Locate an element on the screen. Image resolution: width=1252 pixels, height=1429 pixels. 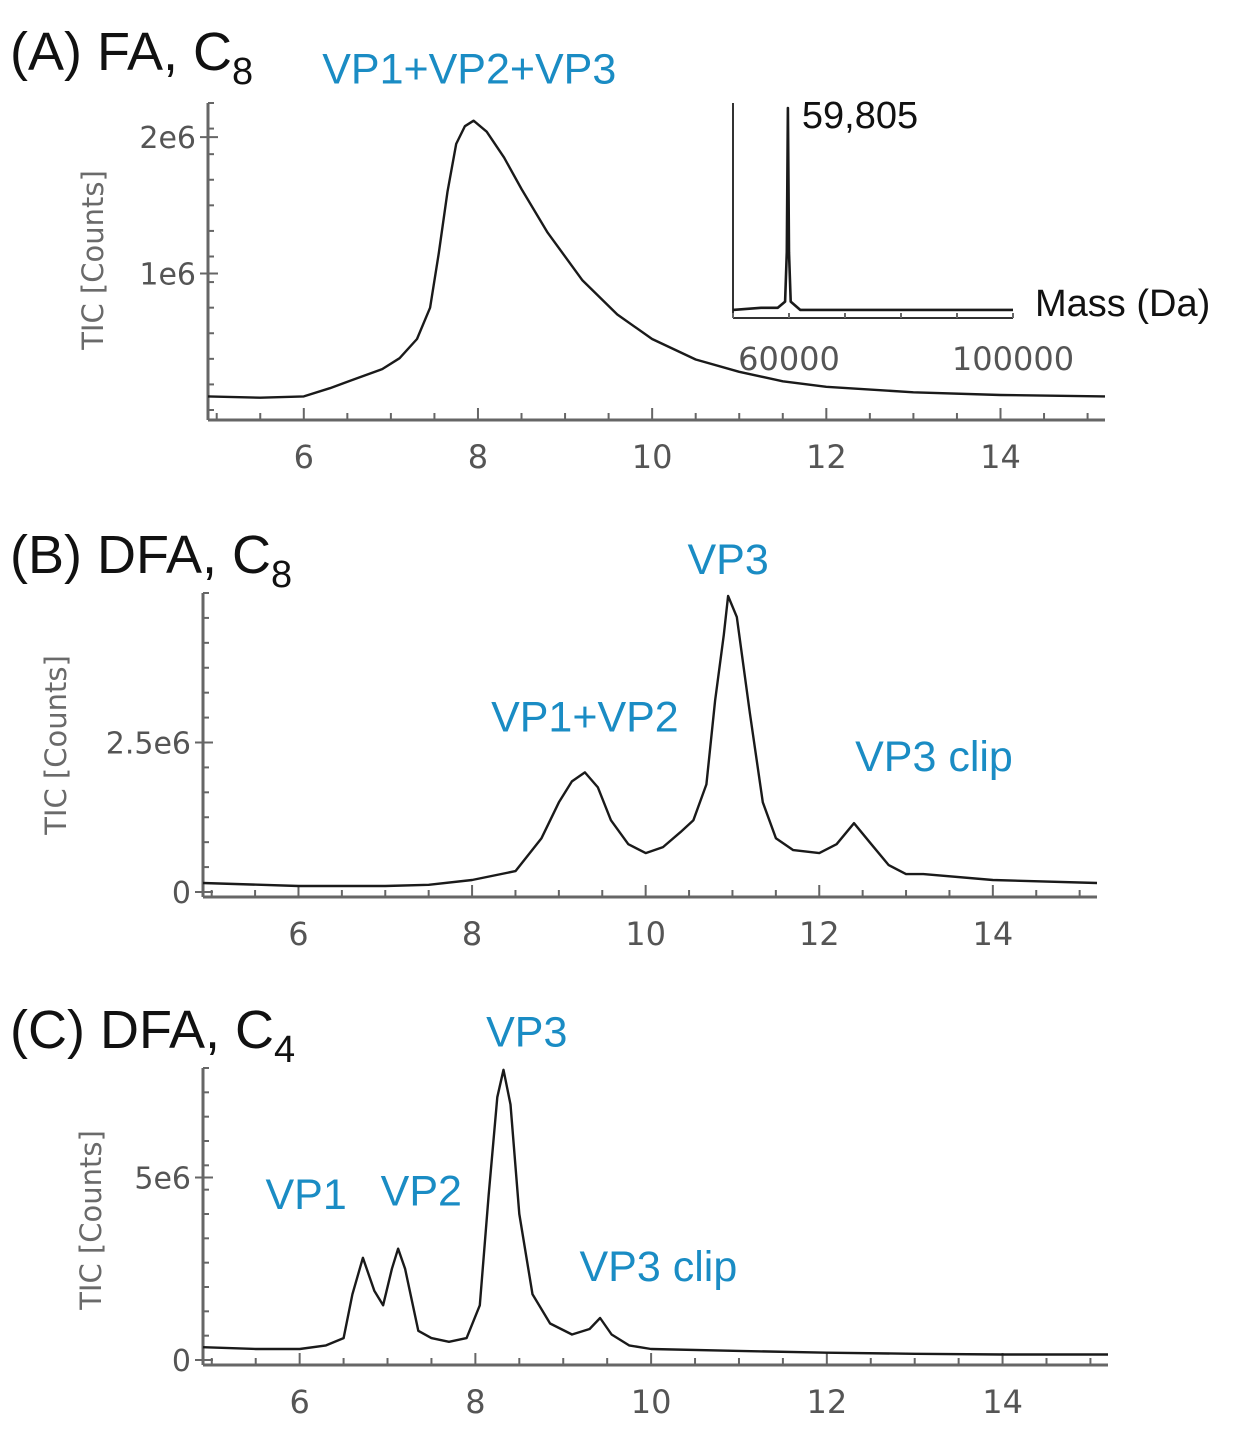
panel-b-x-tick-label: 12 is located at coordinates (819, 934).